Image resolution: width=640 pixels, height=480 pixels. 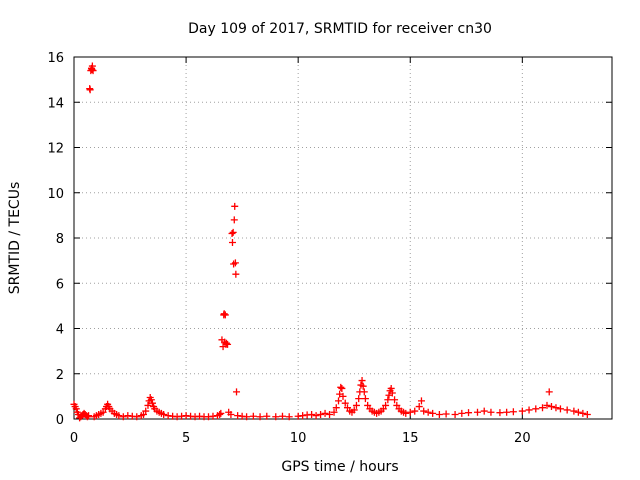 I want to click on y-tick-label: 14, so click(x=55, y=103).